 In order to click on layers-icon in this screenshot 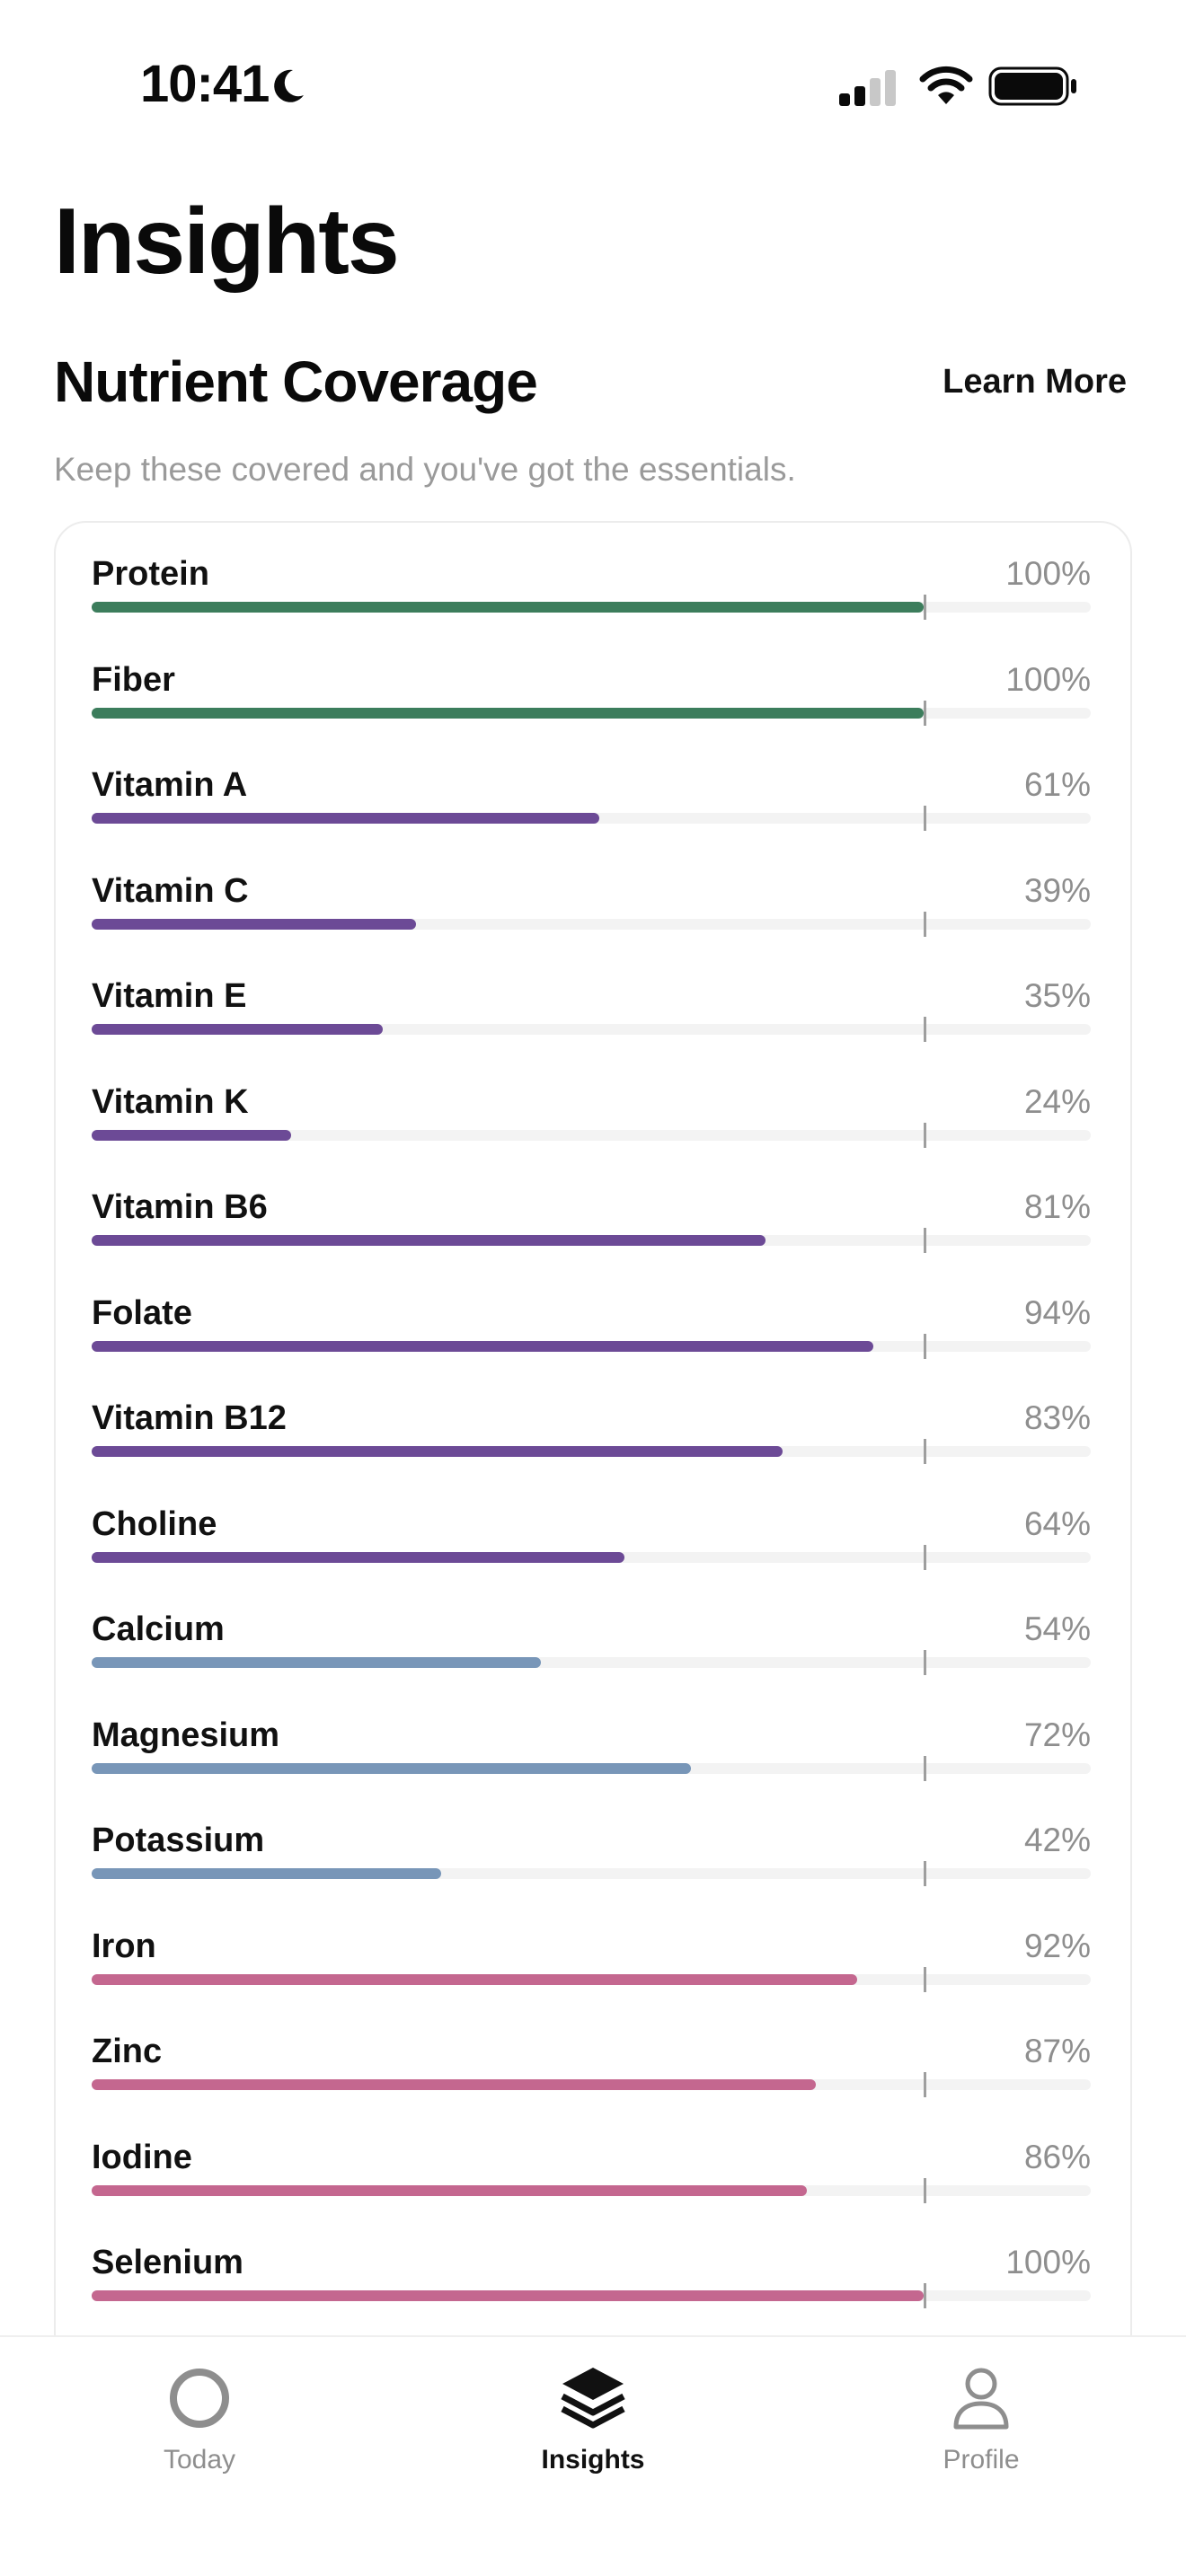, I will do `click(593, 2398)`.